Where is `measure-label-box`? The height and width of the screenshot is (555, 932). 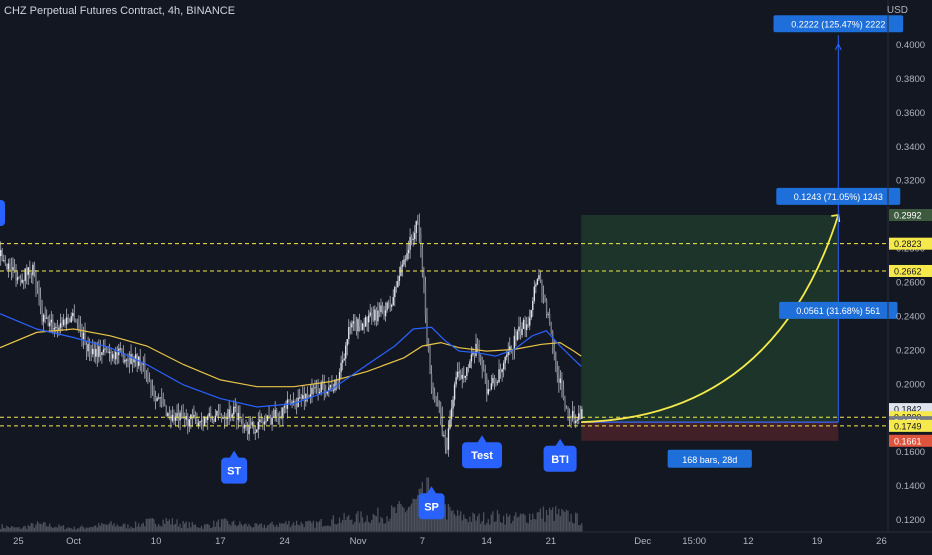 measure-label-box is located at coordinates (838, 24).